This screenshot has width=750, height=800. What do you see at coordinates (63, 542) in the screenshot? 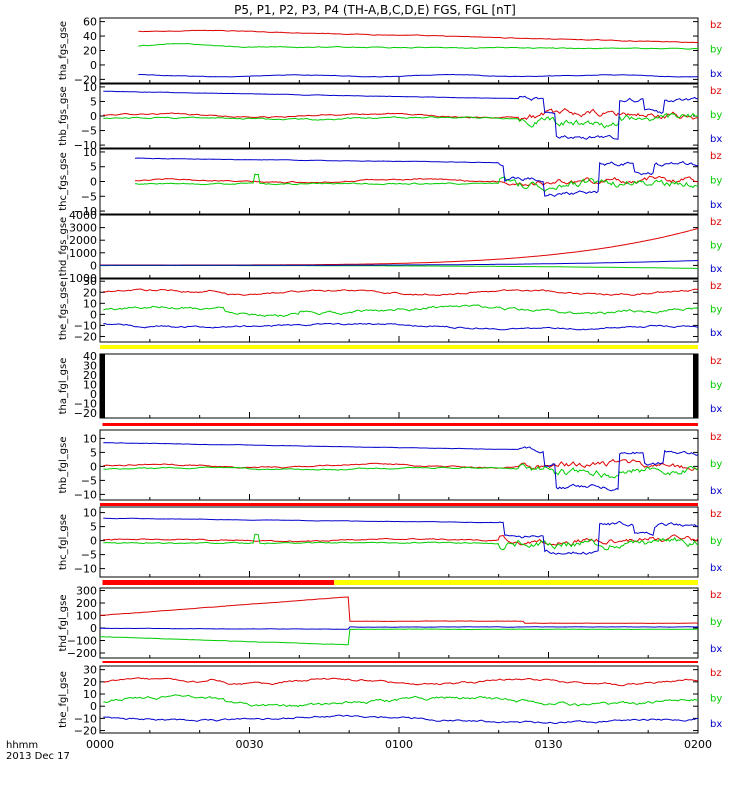
I see `y-axis-label: thc_fgl_gse` at bounding box center [63, 542].